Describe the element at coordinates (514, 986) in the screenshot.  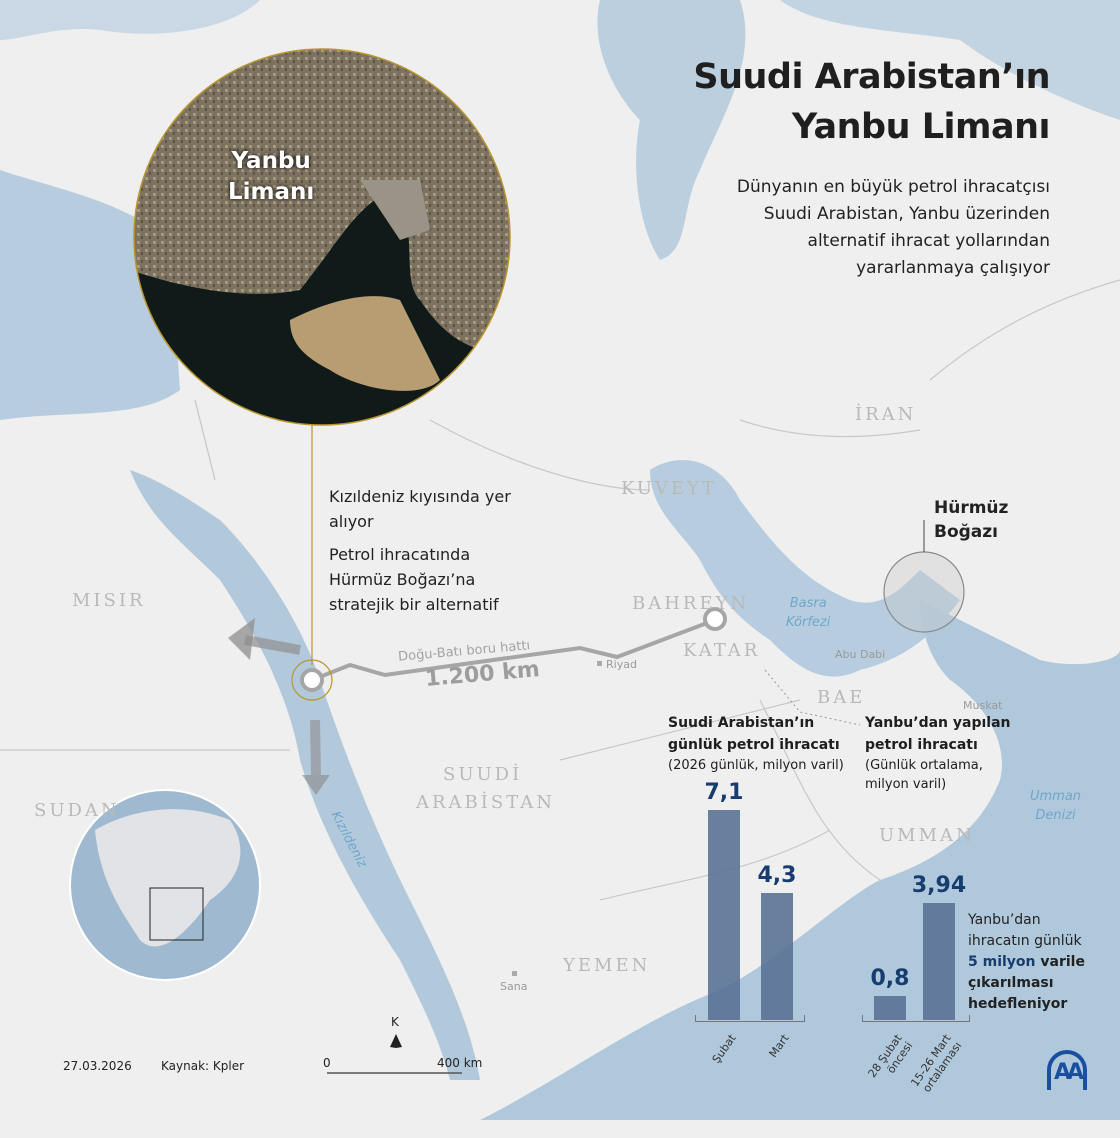
I see `city-label-sana: Sana` at that location.